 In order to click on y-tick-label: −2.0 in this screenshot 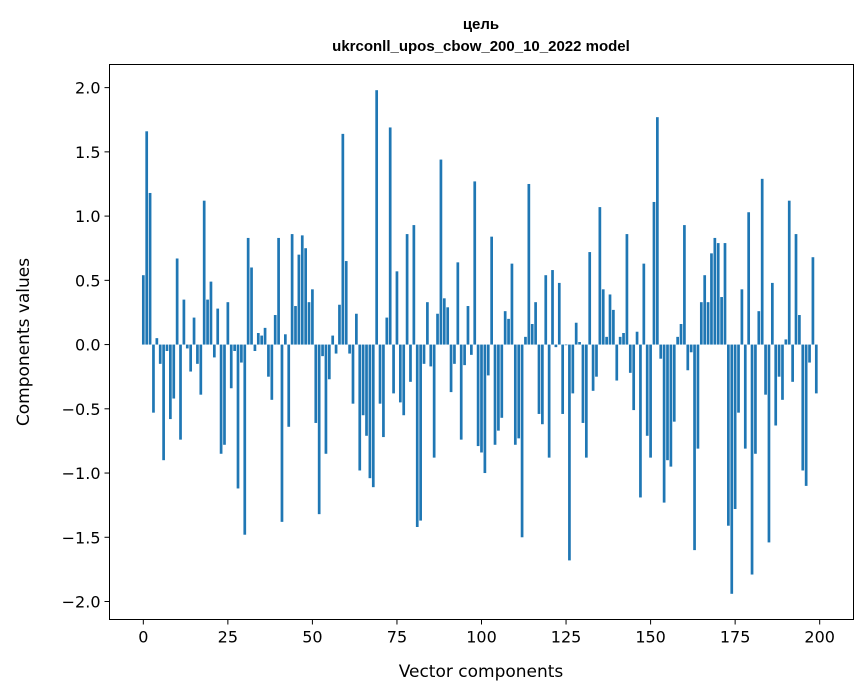, I will do `click(81, 602)`.